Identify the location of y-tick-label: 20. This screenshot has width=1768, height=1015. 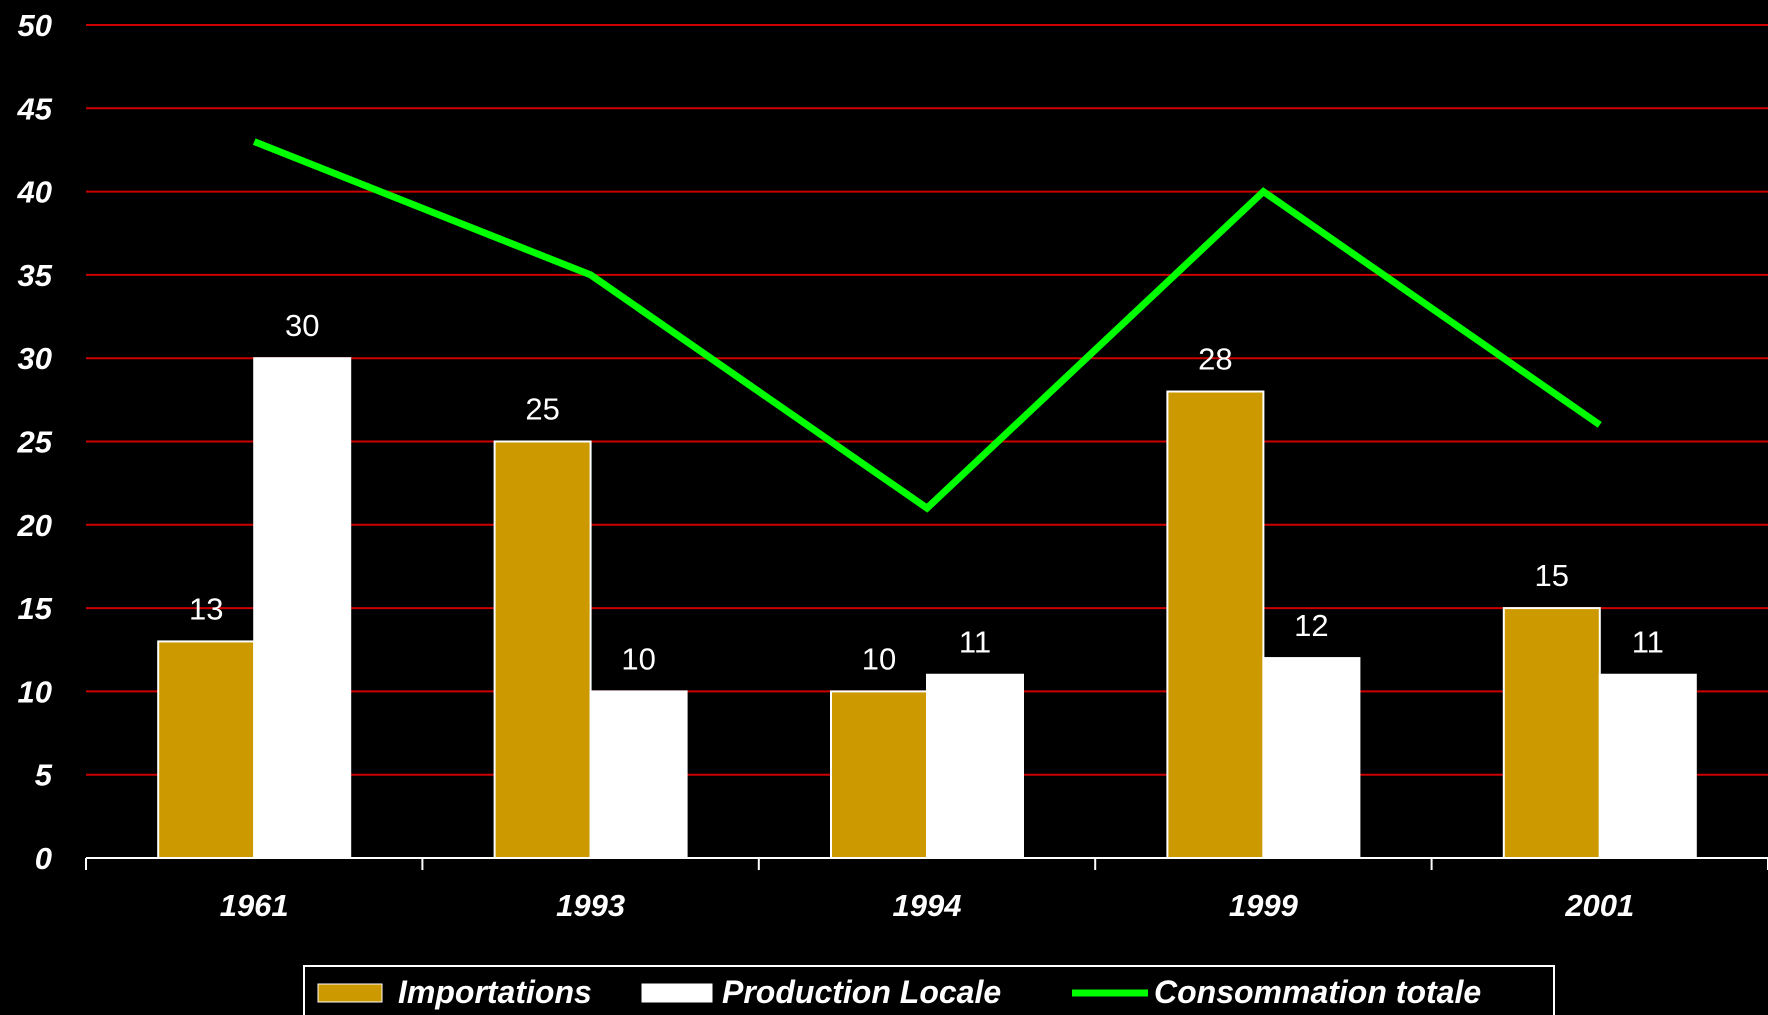
(34, 525).